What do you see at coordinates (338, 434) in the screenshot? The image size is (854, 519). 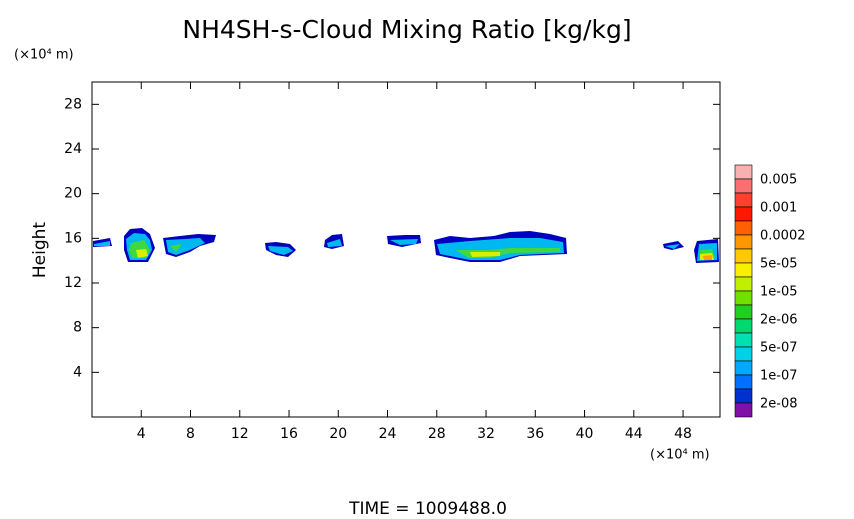 I see `x-tick-label: 20` at bounding box center [338, 434].